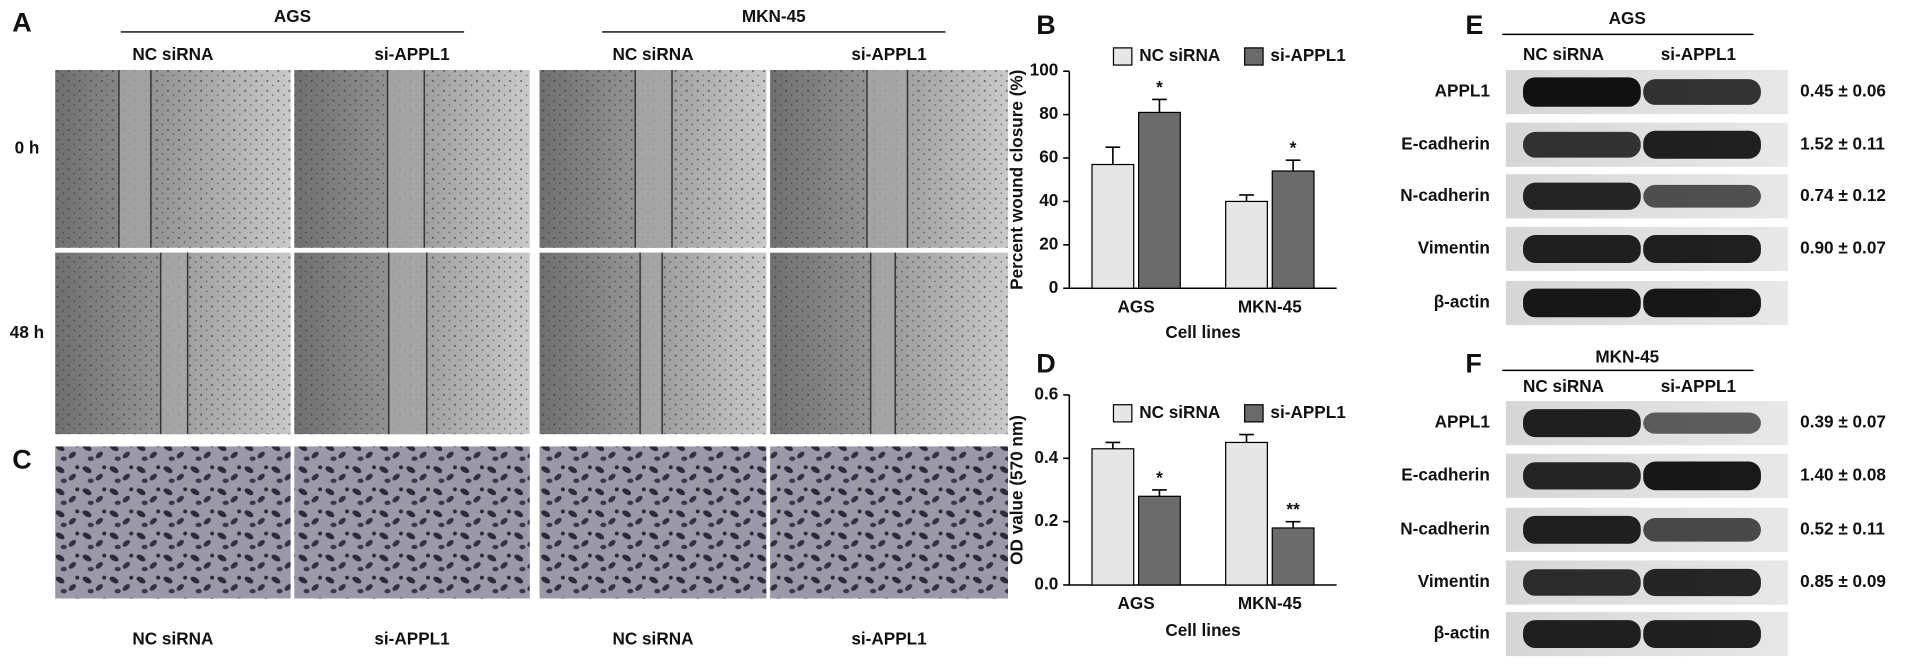 The width and height of the screenshot is (1913, 666). What do you see at coordinates (27, 332) in the screenshot?
I see `timepoint-label: 48 h` at bounding box center [27, 332].